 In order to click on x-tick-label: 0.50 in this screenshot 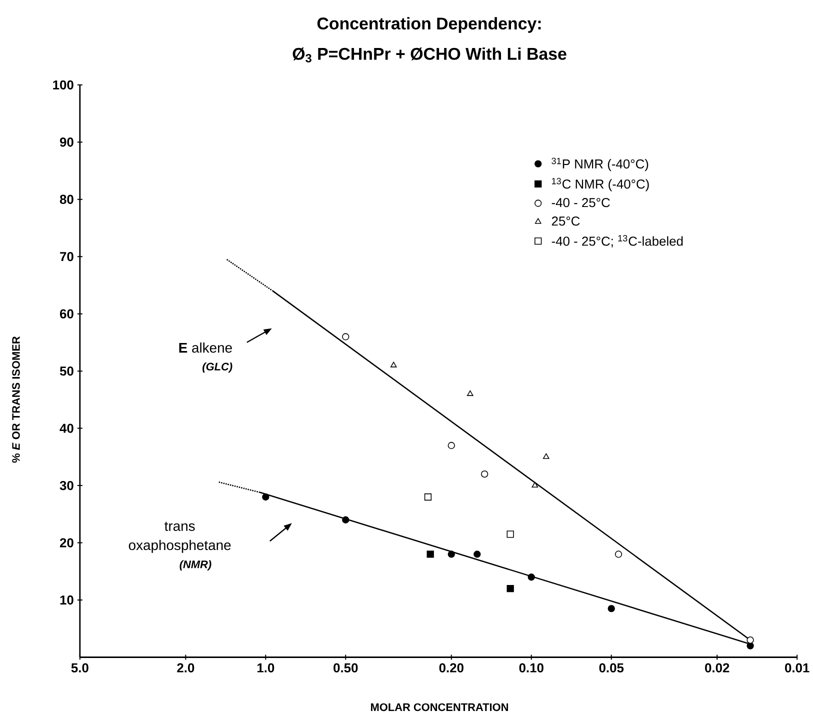, I will do `click(346, 667)`.